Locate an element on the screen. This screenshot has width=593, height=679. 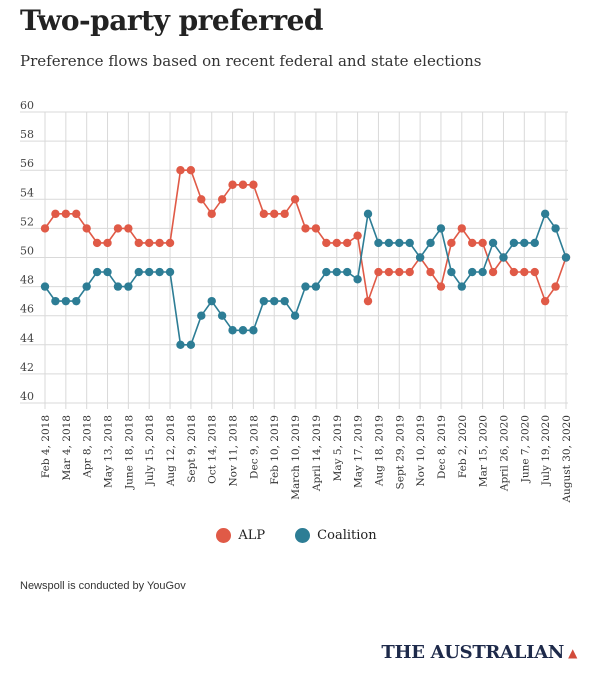
legend-item-alp: ALP is located at coordinates (240, 535).